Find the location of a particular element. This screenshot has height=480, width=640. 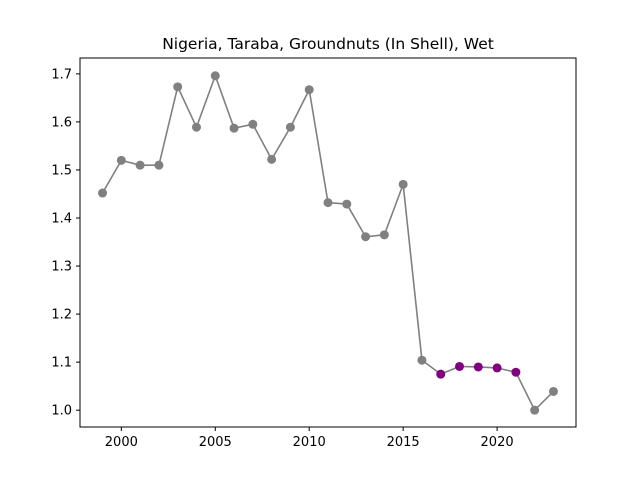

y-tick-label: 1.4 is located at coordinates (61, 218).